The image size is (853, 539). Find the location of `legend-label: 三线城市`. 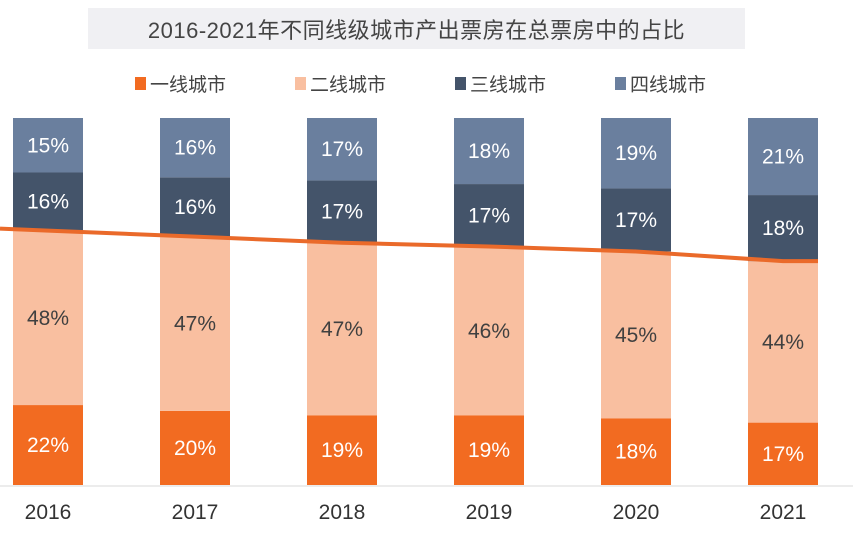

legend-label: 三线城市 is located at coordinates (508, 85).